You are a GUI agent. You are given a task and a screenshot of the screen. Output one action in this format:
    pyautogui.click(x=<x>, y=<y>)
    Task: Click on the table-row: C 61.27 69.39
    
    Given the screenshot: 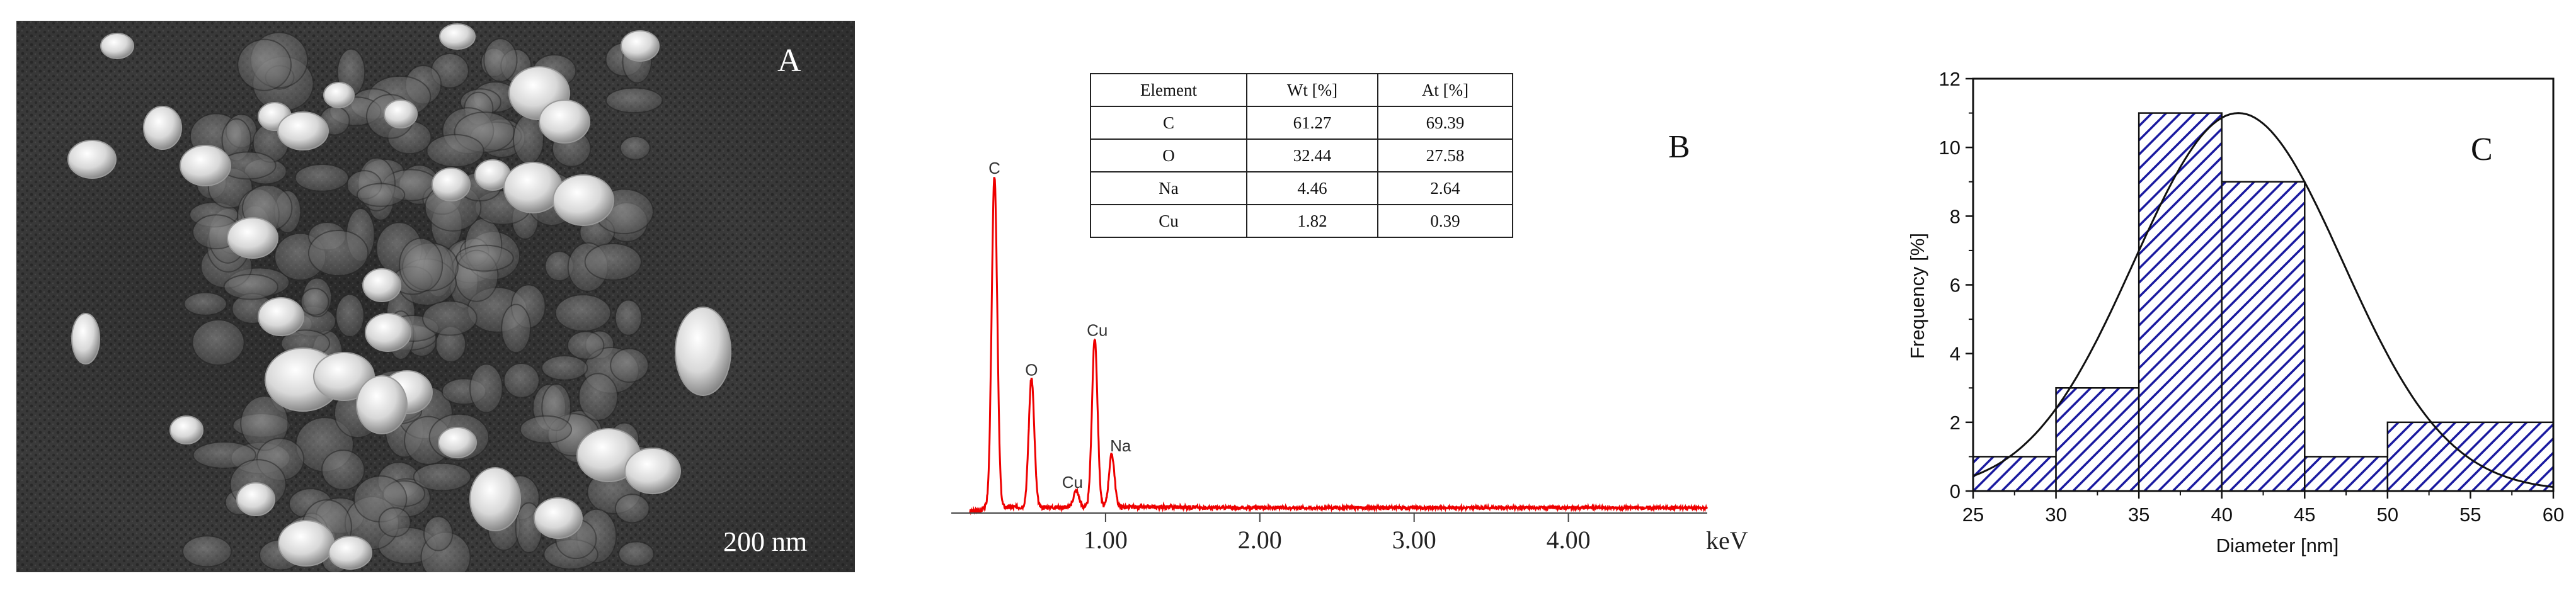 What is the action you would take?
    pyautogui.click(x=1301, y=123)
    